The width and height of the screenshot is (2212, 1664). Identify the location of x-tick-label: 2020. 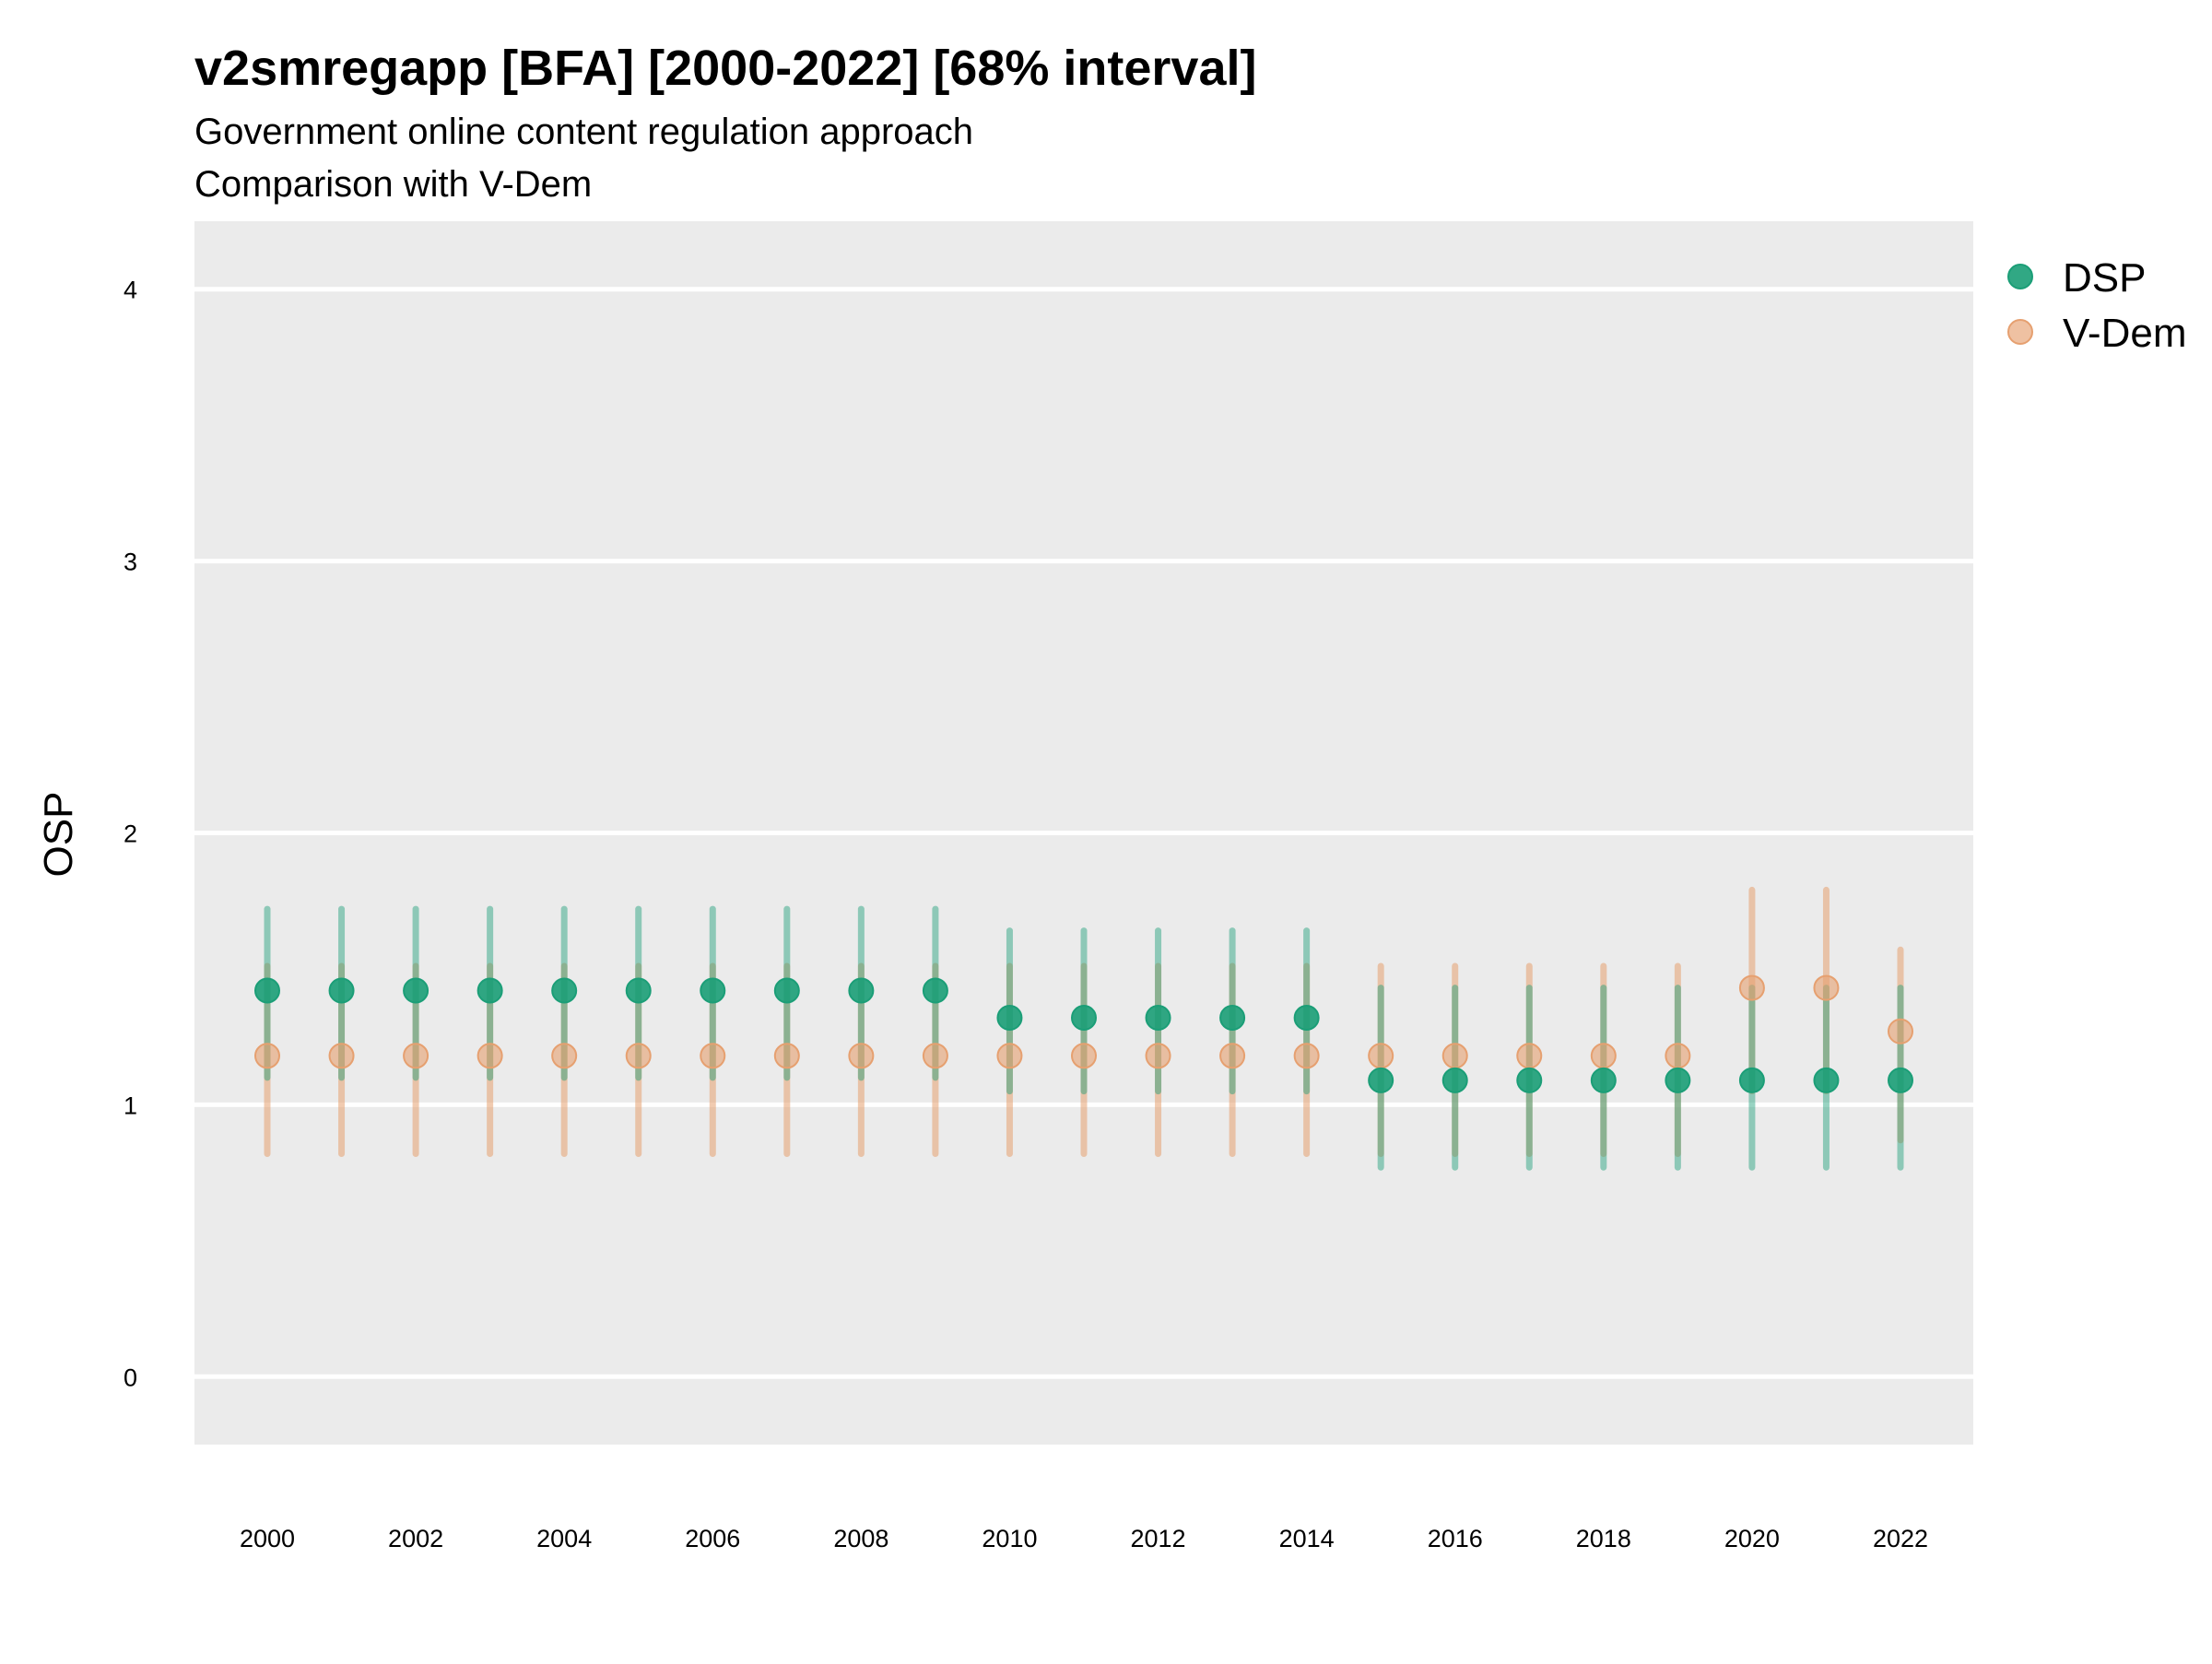
(1752, 1538).